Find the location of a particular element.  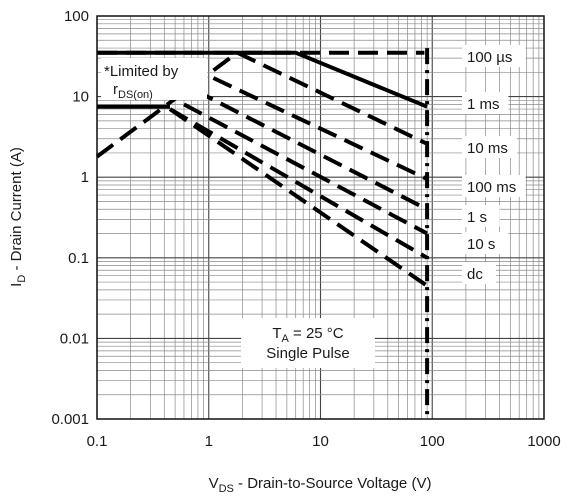

y-axis-title-rest: - Drain Current (A) is located at coordinates (16, 211).